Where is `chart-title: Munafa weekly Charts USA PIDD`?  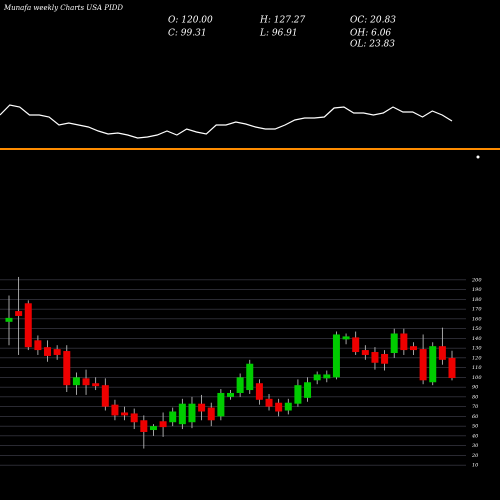 chart-title: Munafa weekly Charts USA PIDD is located at coordinates (63, 8).